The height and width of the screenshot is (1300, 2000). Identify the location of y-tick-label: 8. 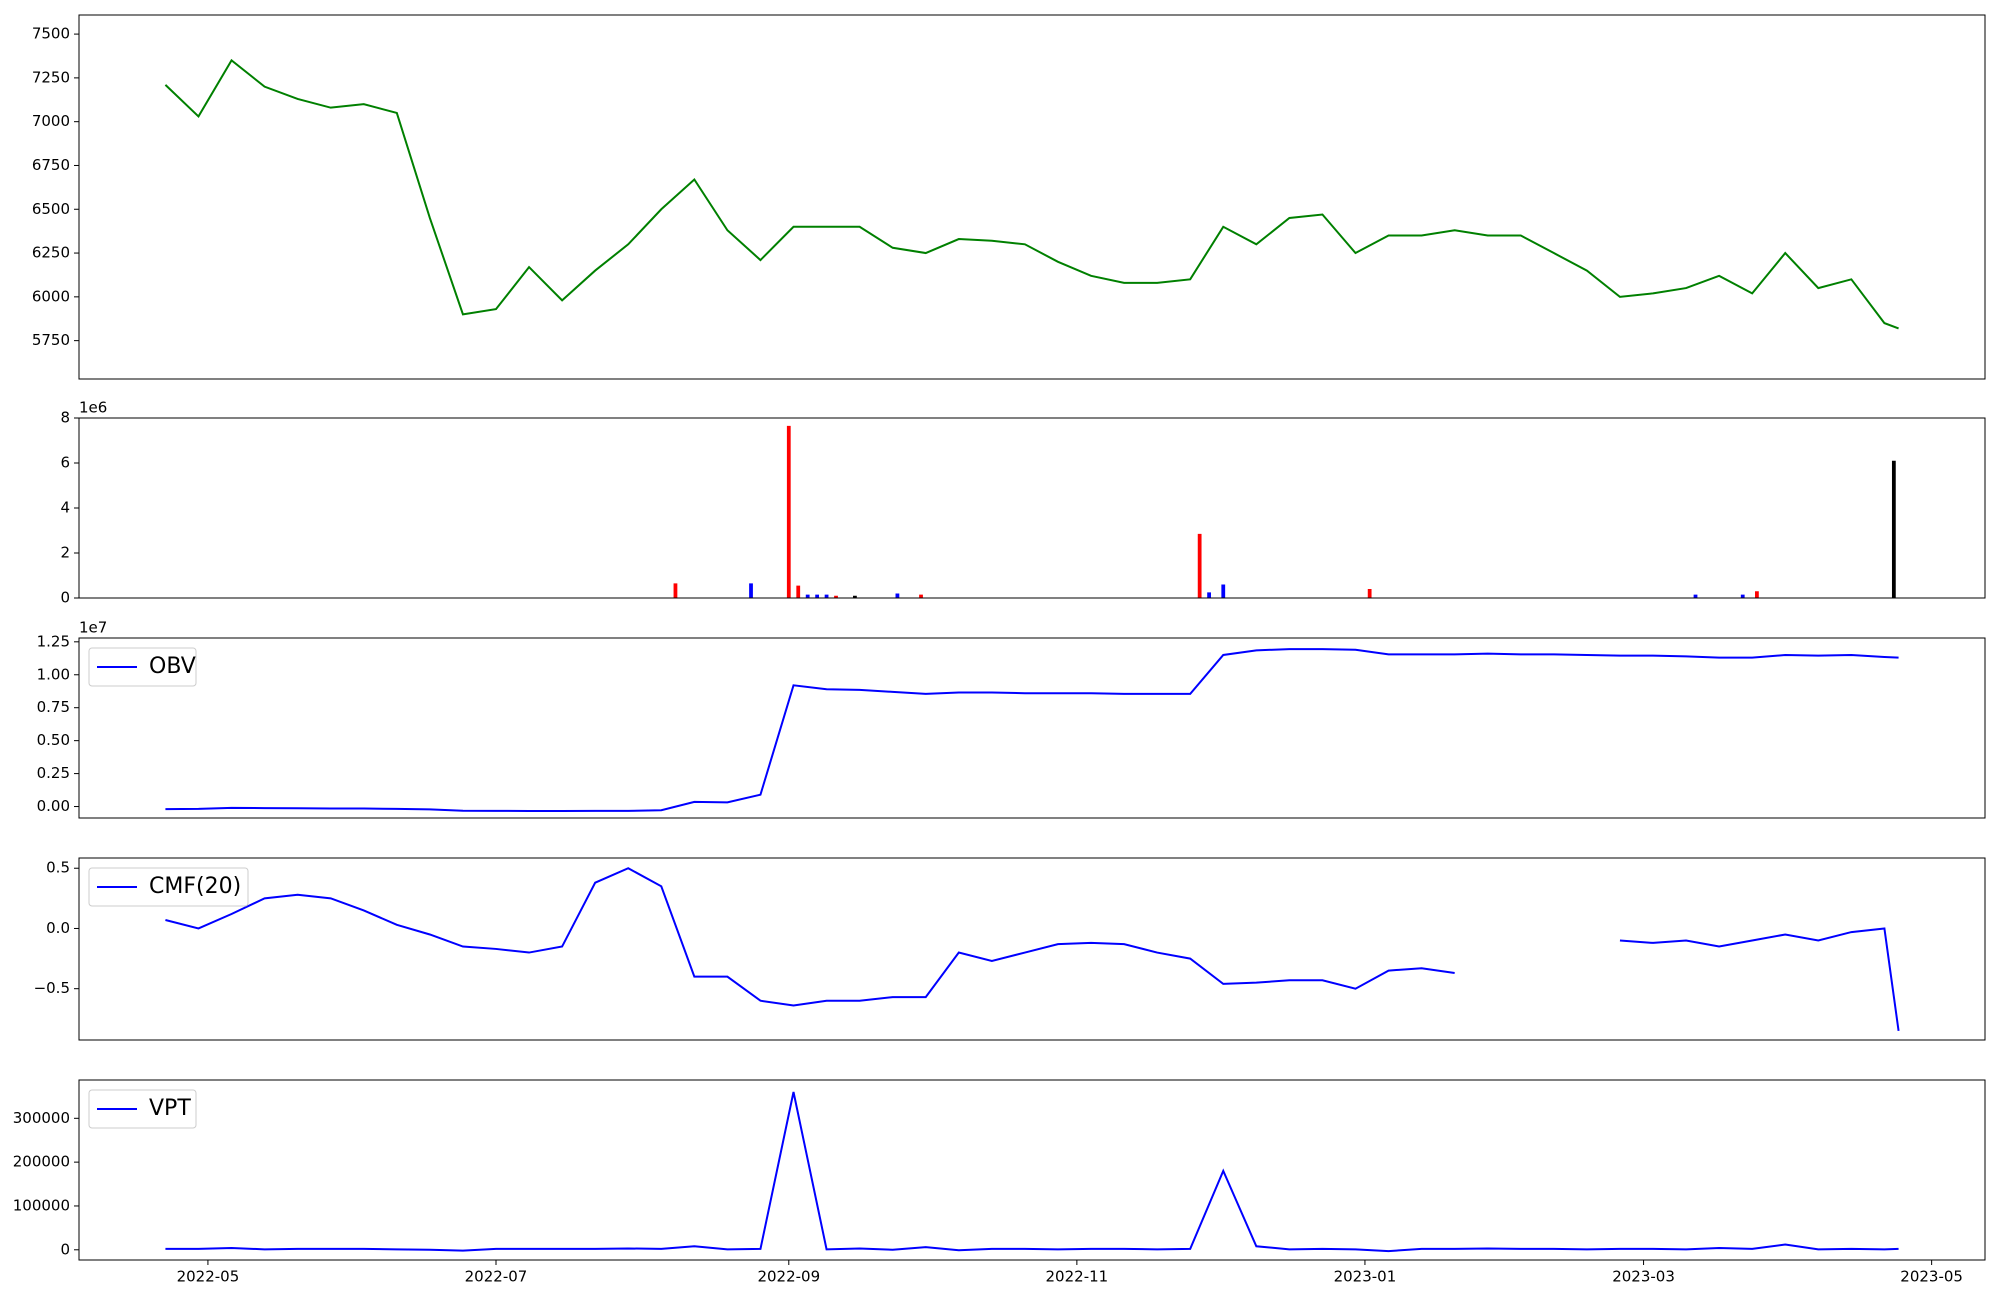
(65, 418).